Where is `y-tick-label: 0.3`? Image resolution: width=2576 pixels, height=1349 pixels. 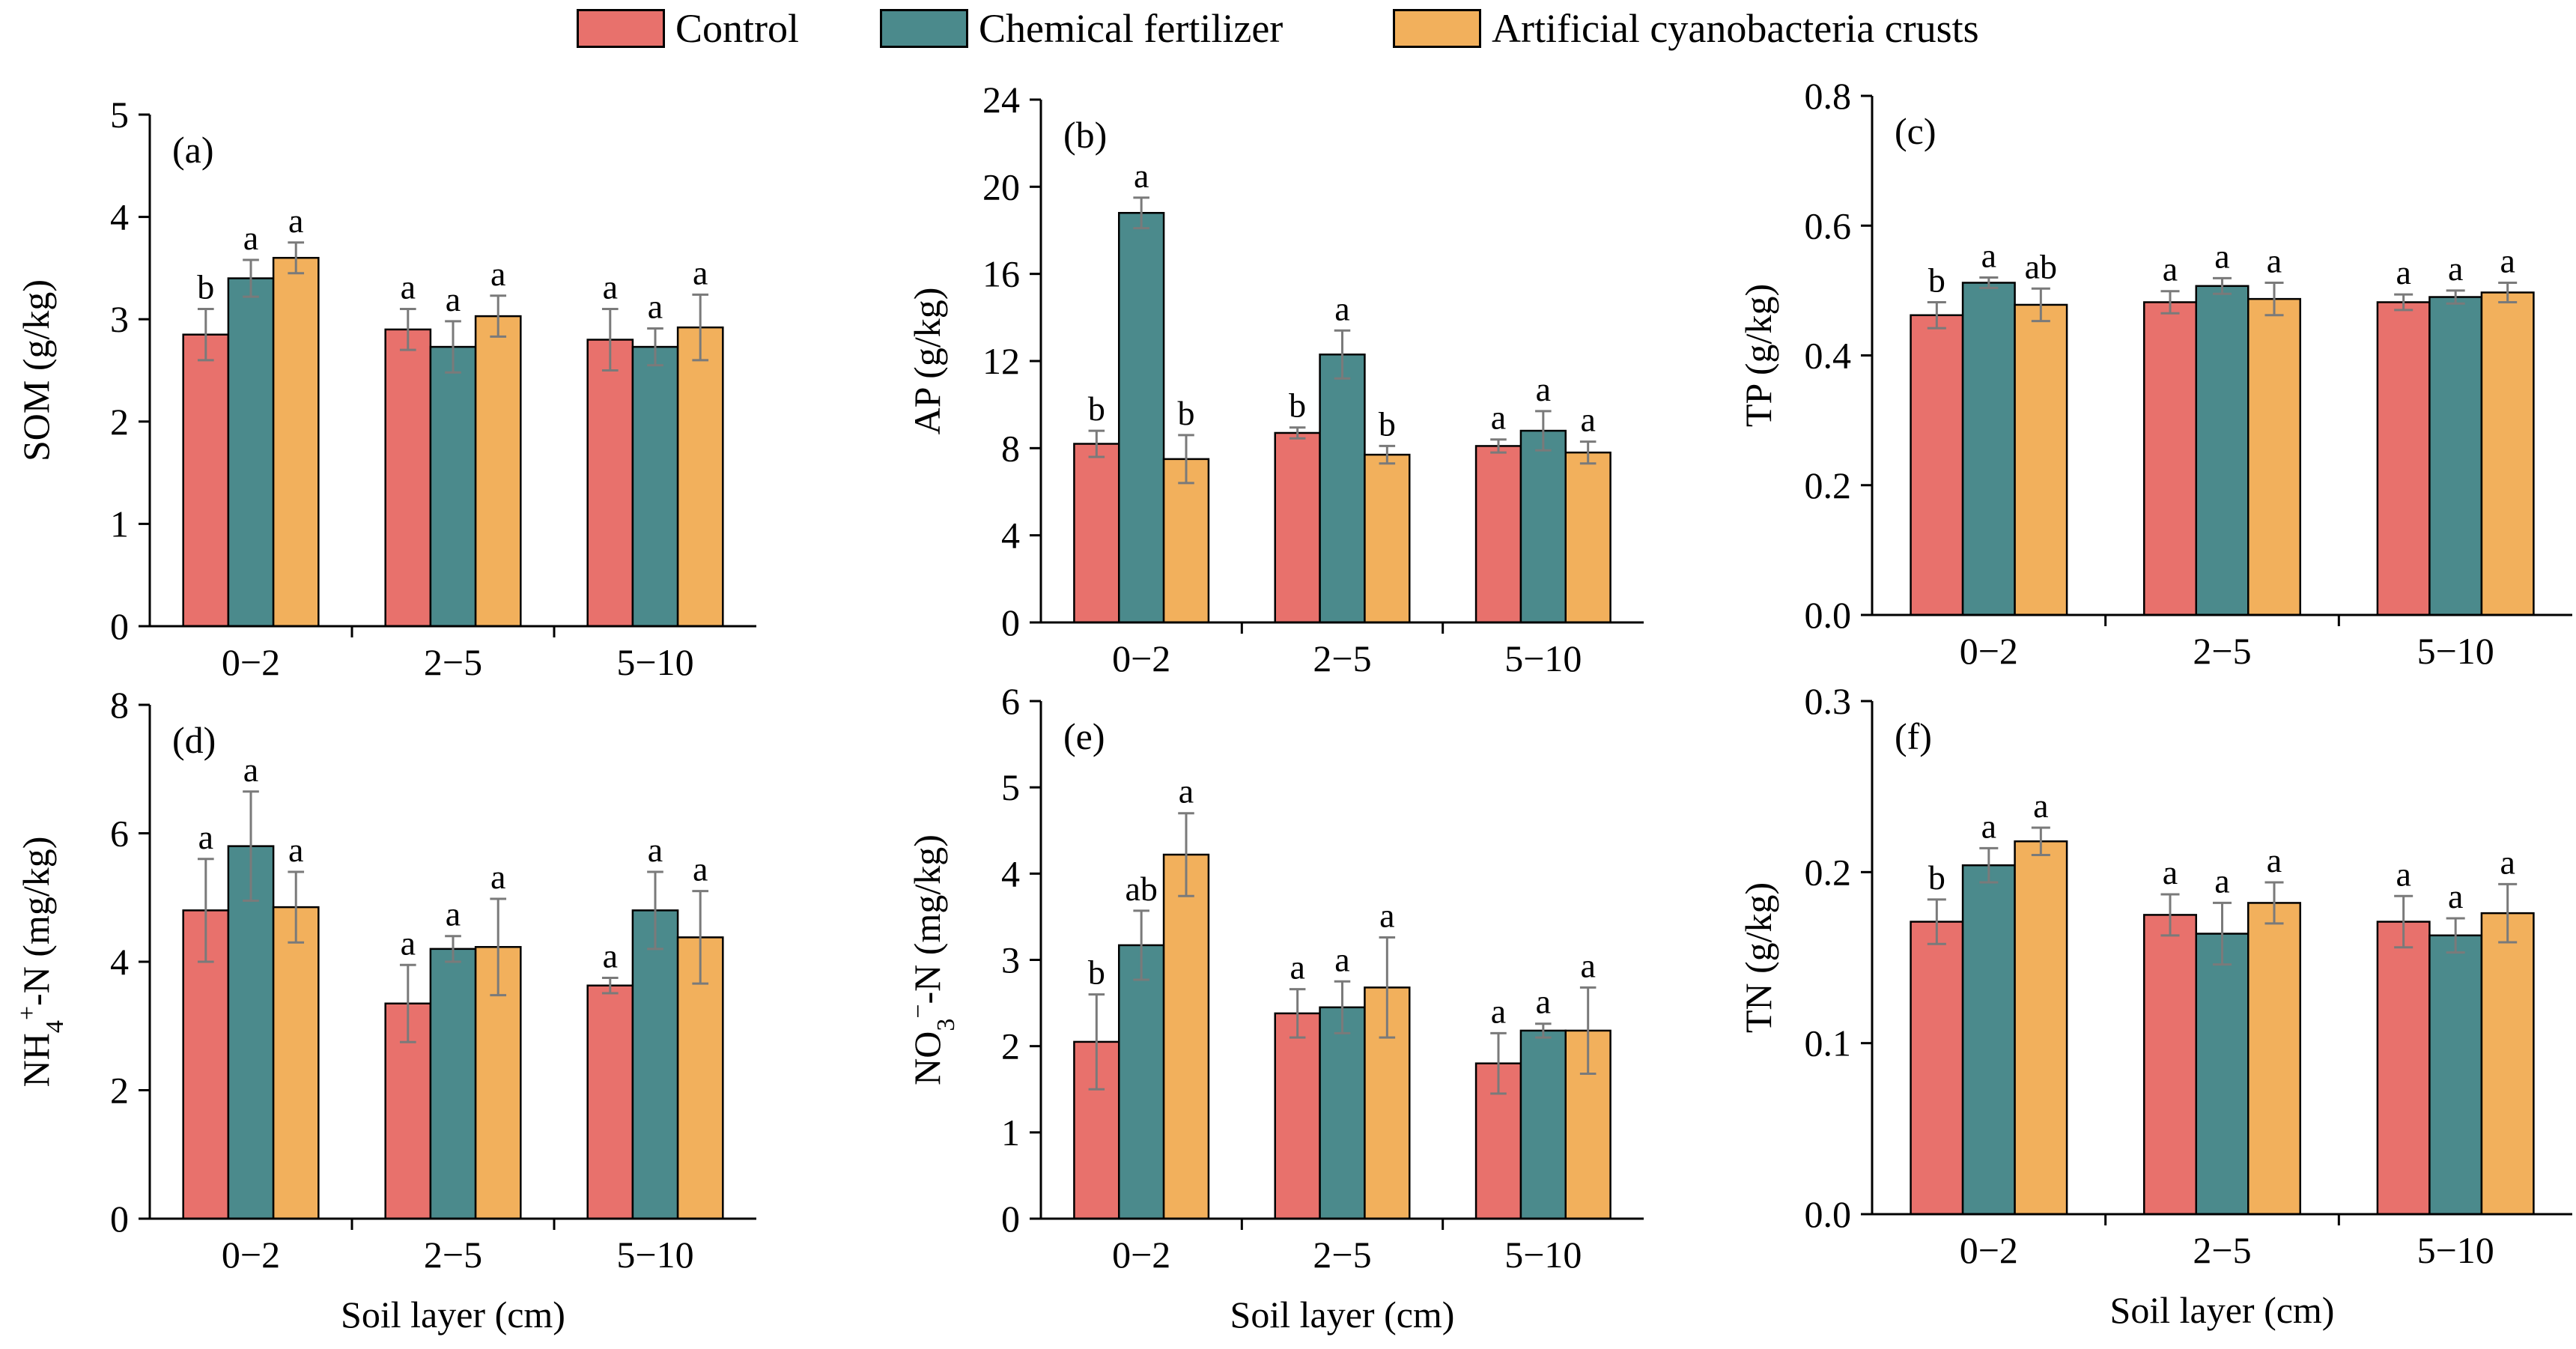
y-tick-label: 0.3 is located at coordinates (1828, 701).